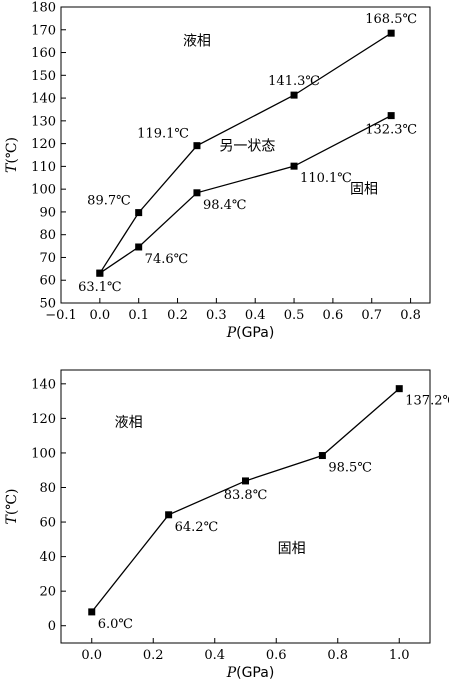 This screenshot has width=449, height=681. Describe the element at coordinates (109, 201) in the screenshot. I see `data-label: 89.7℃` at that location.